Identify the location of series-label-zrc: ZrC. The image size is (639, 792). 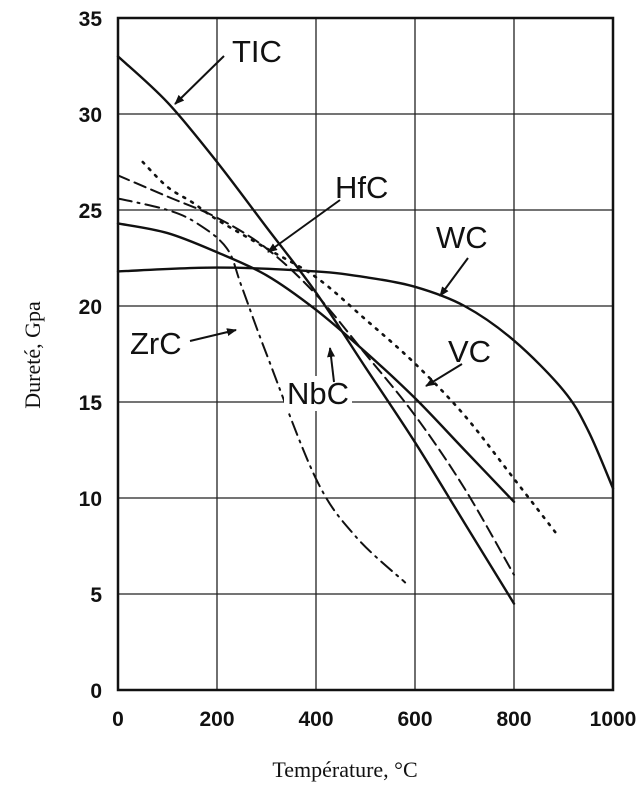
(156, 343).